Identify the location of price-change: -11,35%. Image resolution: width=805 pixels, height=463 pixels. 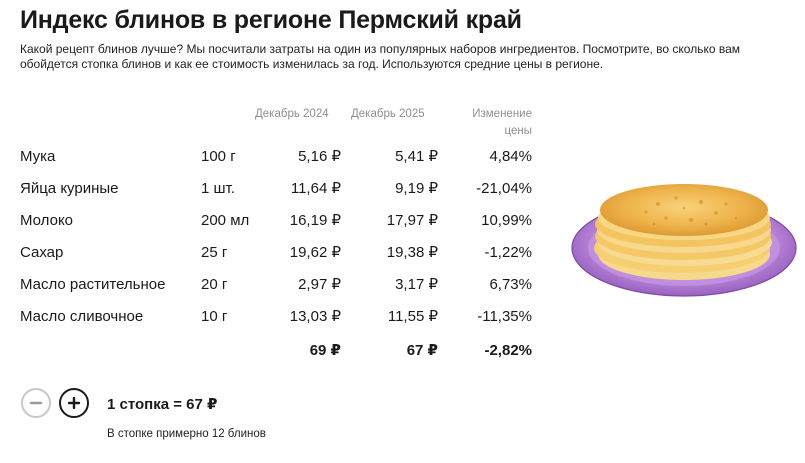
(504, 316).